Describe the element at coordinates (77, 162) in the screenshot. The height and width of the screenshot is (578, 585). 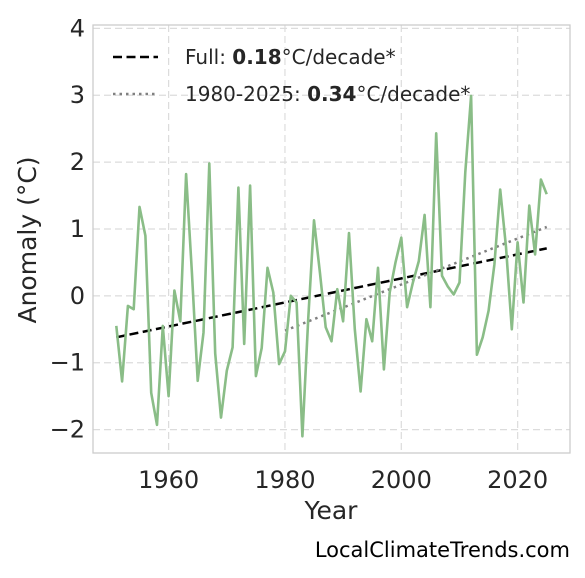
I see `y-tick-label: 2` at that location.